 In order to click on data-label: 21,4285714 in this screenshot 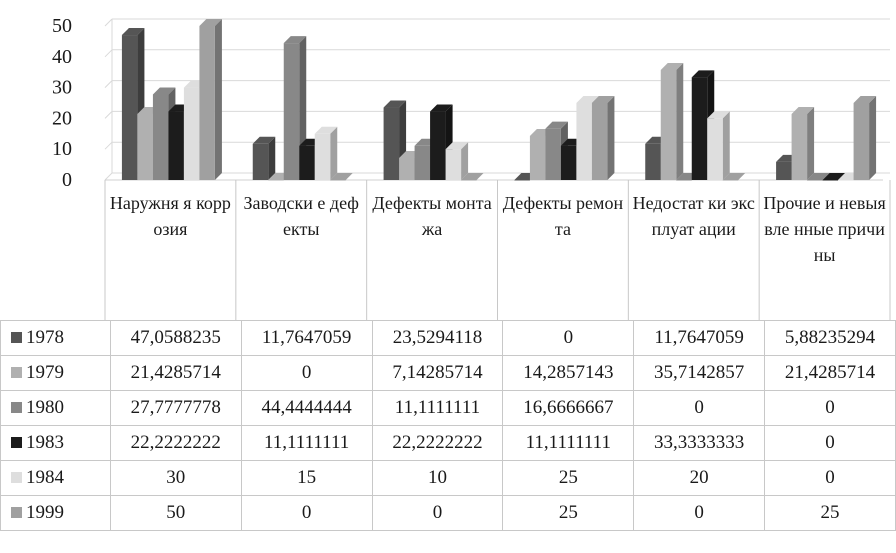, I will do `click(830, 373)`.